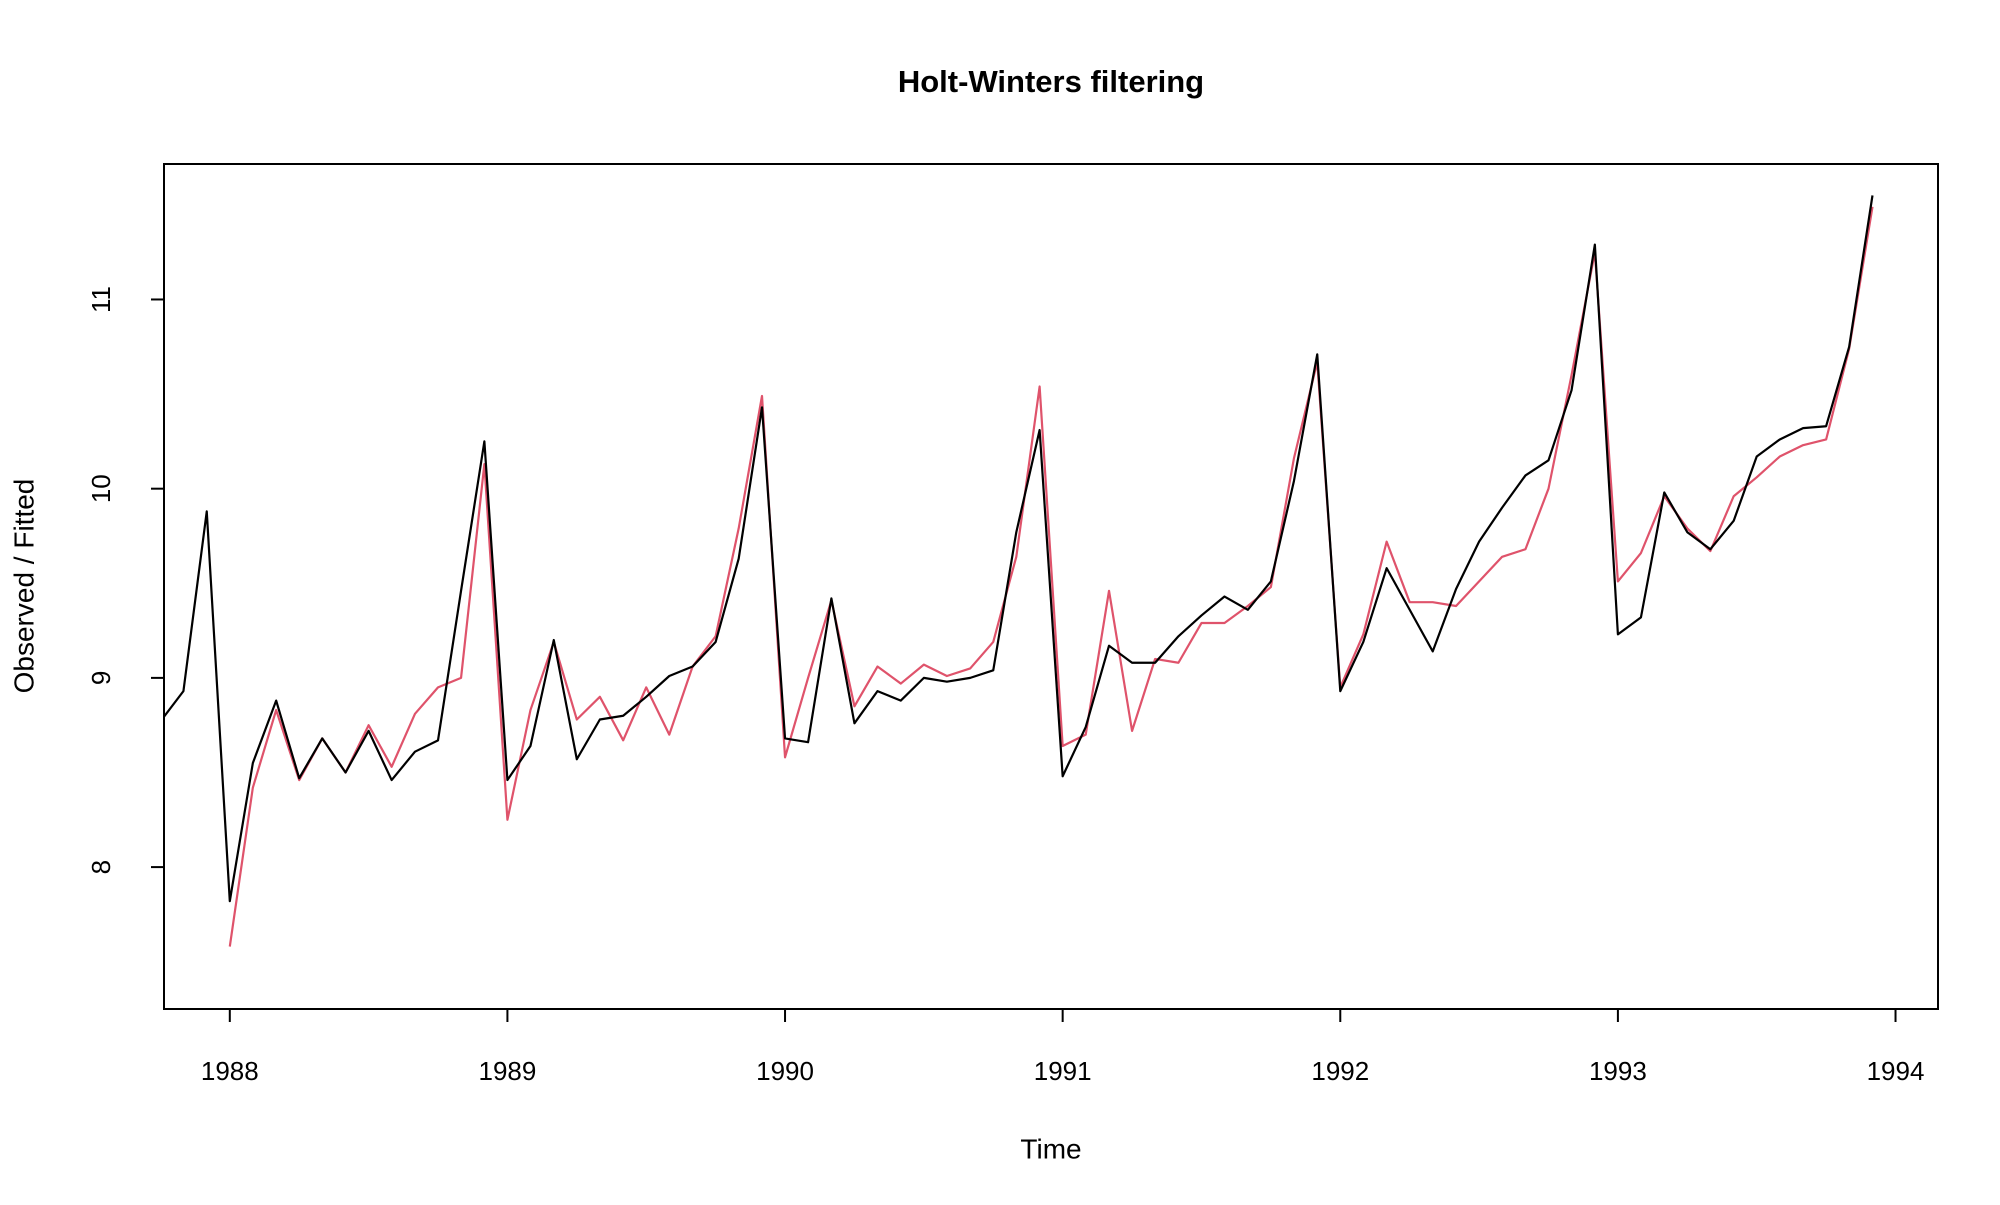 Image resolution: width=2000 pixels, height=1205 pixels. Describe the element at coordinates (785, 1071) in the screenshot. I see `x-tick-label: 1990` at that location.